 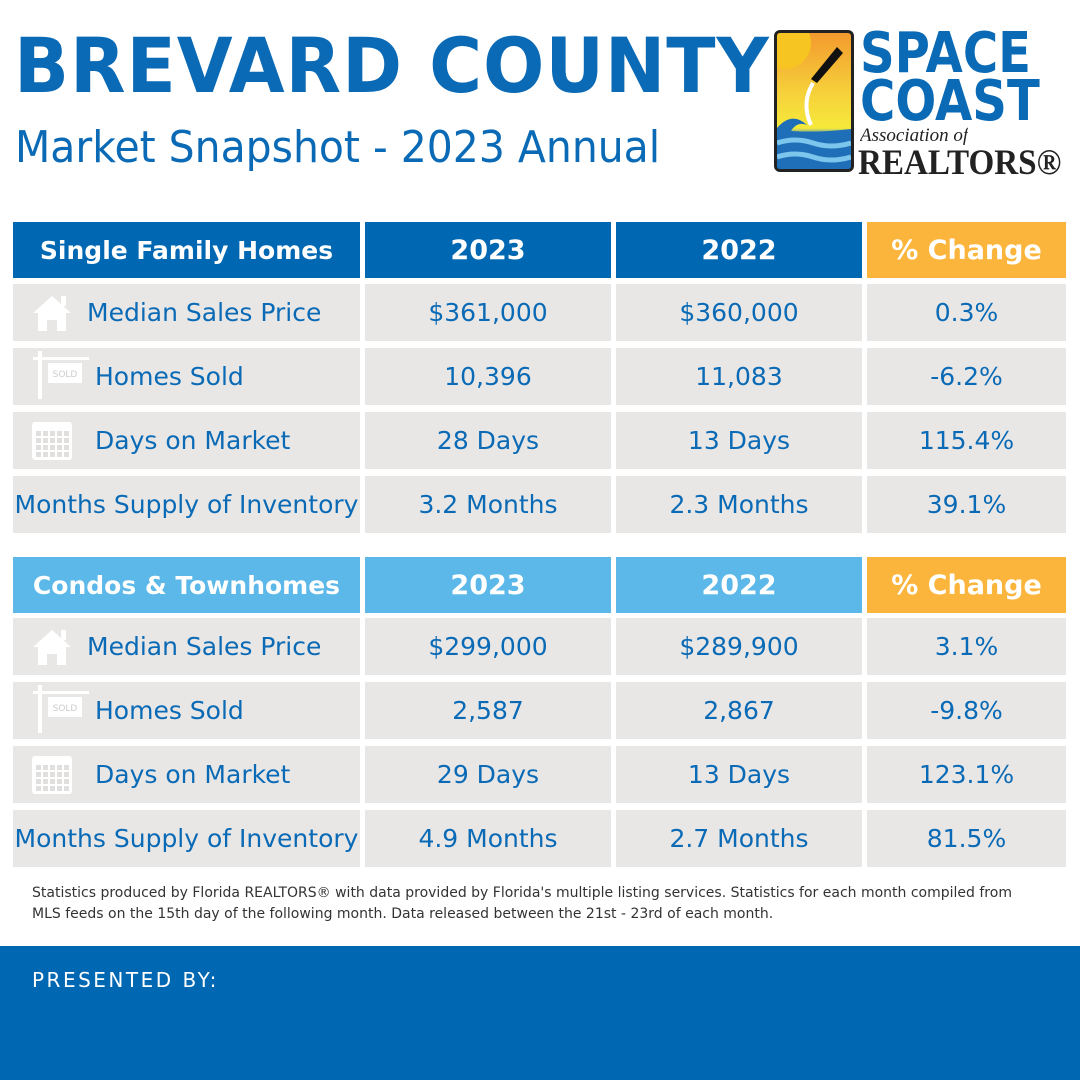 What do you see at coordinates (488, 838) in the screenshot?
I see `value-cell: 4.9 Months` at bounding box center [488, 838].